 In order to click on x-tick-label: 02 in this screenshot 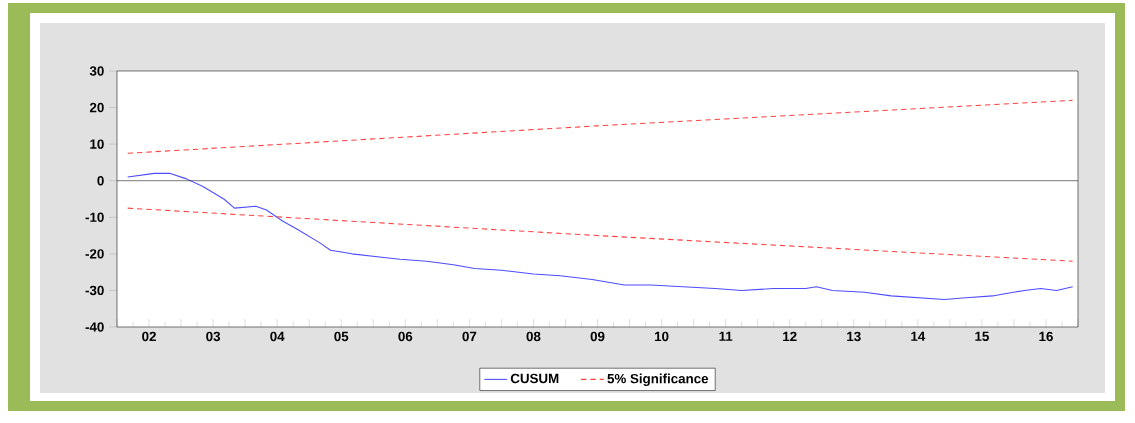, I will do `click(149, 336)`.